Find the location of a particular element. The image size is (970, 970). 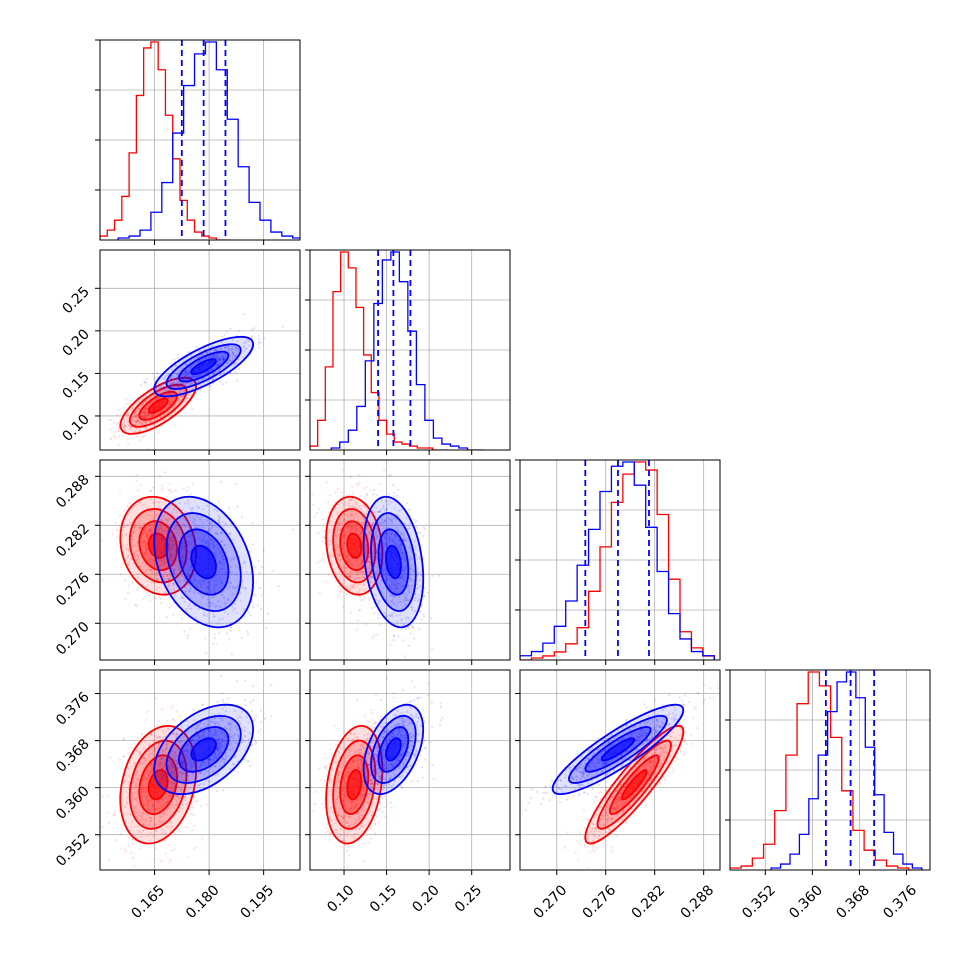

contour-blue is located at coordinates (393, 562).